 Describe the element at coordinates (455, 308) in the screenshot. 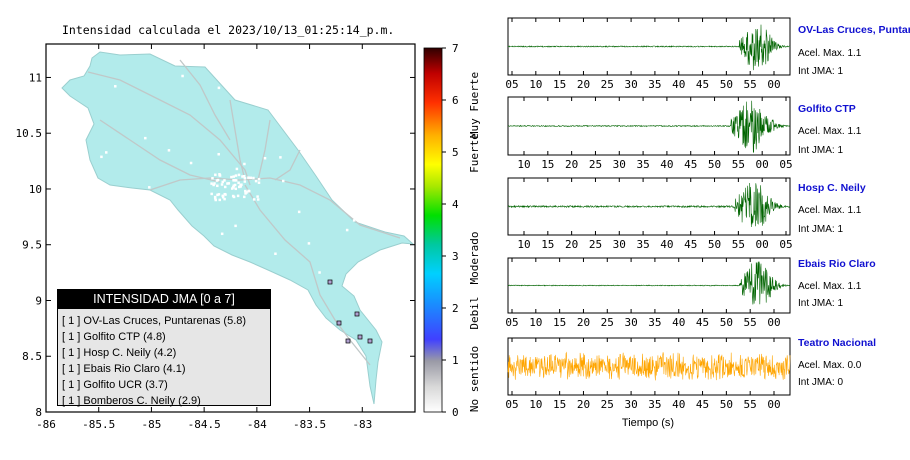

I see `colorbar-tick-label: 2` at that location.